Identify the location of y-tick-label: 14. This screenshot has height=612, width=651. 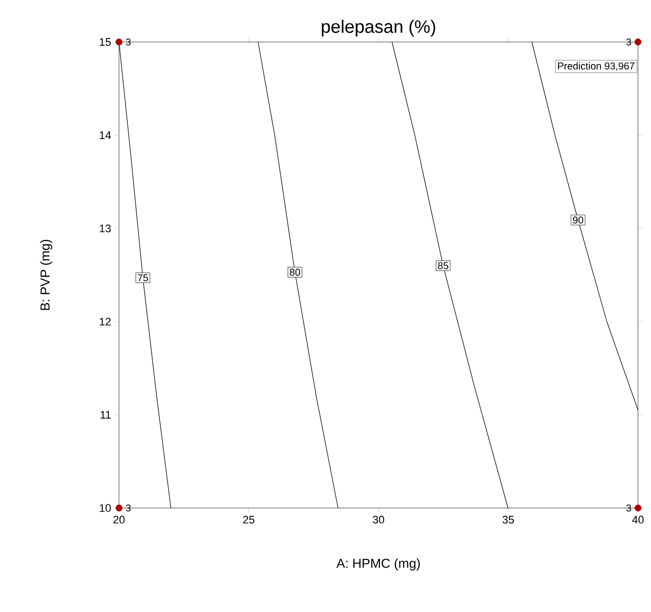
(105, 135).